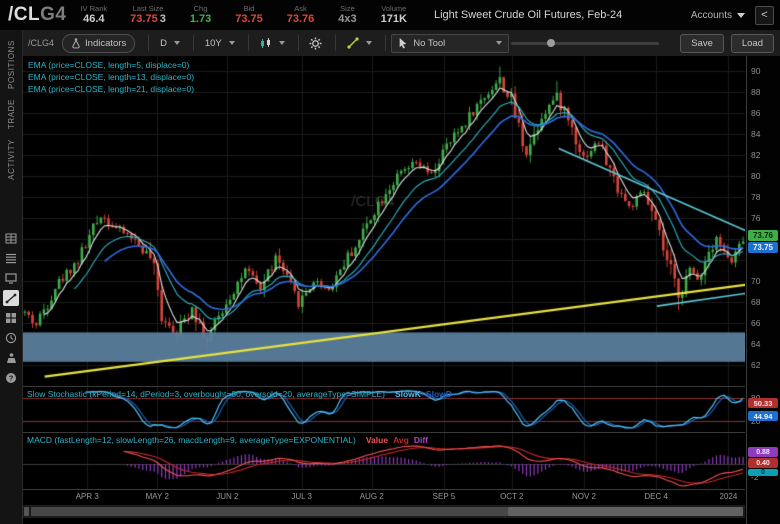  Describe the element at coordinates (550, 42) in the screenshot. I see `slider-thumb` at that location.